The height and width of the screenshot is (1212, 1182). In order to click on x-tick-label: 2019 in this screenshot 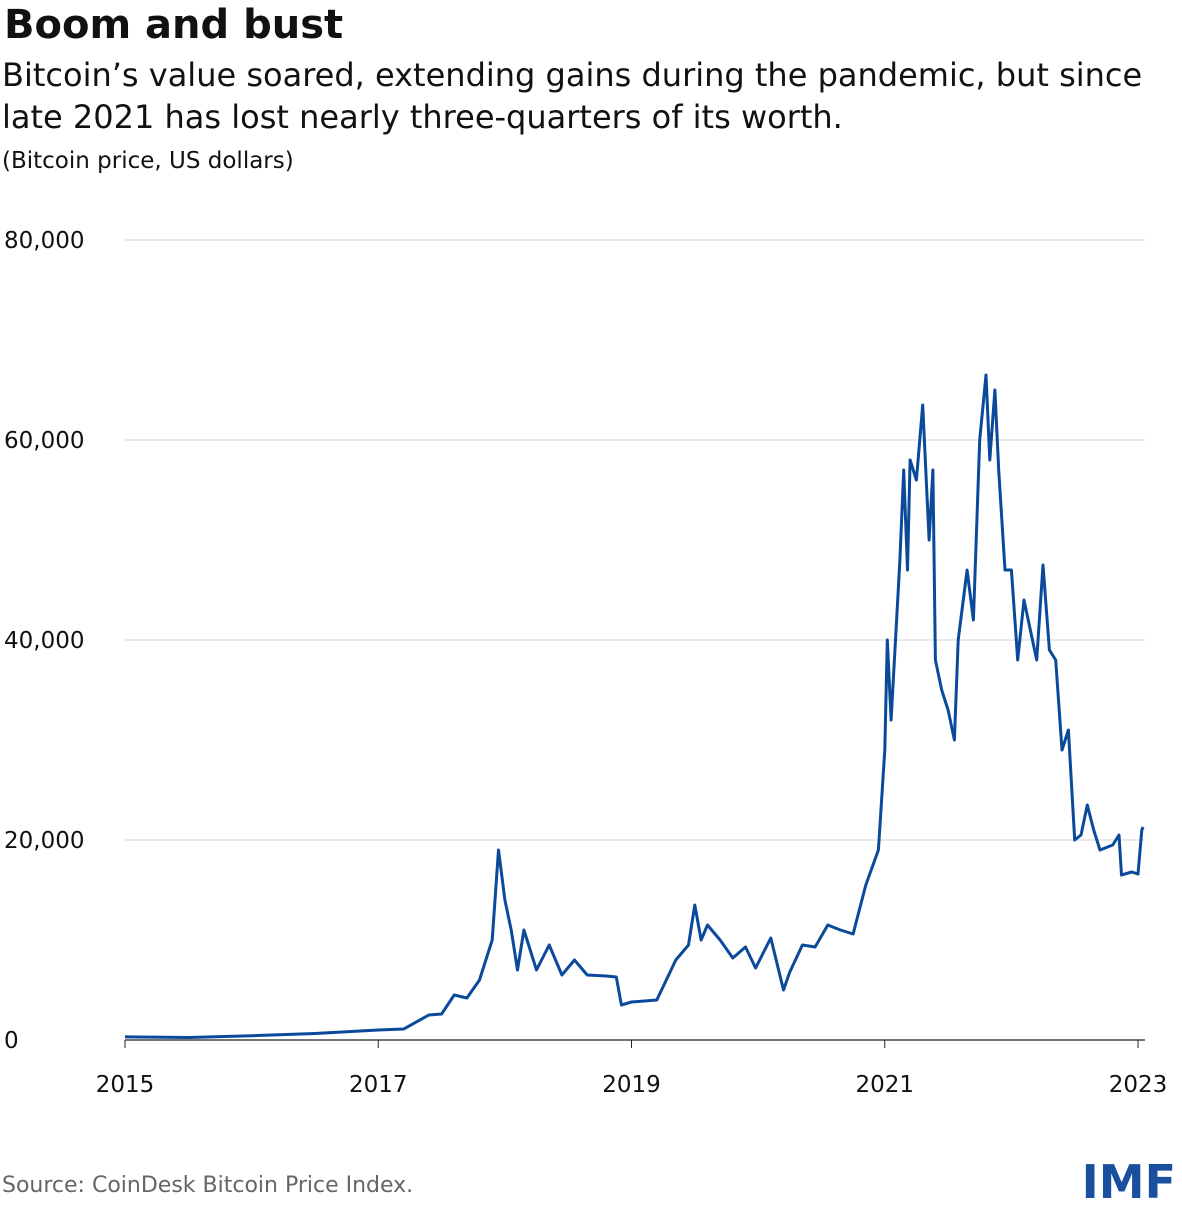, I will do `click(631, 1085)`.